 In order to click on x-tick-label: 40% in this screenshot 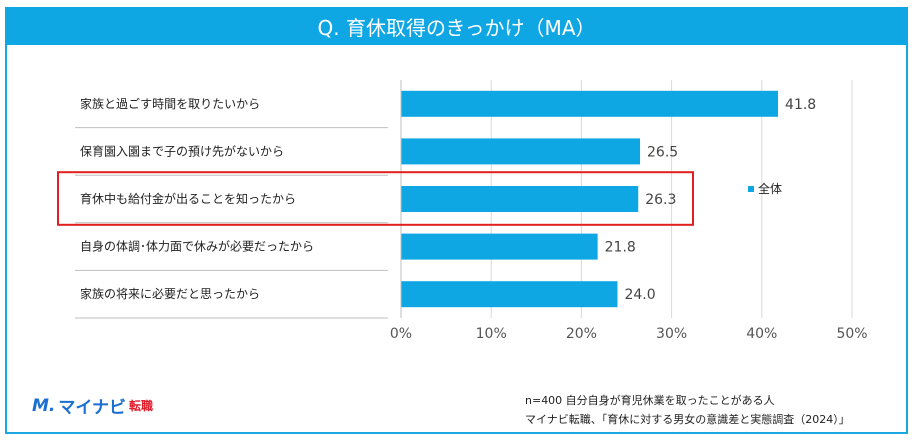, I will do `click(761, 334)`.